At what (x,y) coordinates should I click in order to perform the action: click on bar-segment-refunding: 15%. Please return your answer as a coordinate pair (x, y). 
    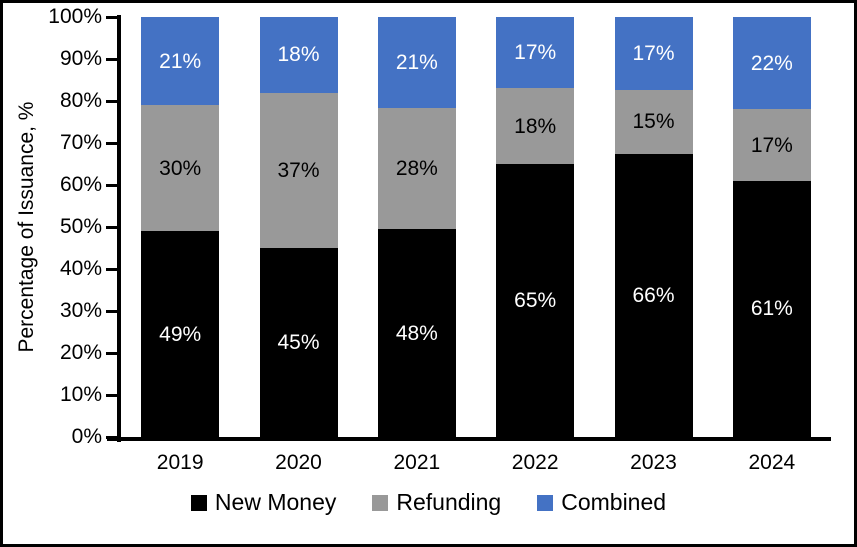
    Looking at the image, I should click on (653, 122).